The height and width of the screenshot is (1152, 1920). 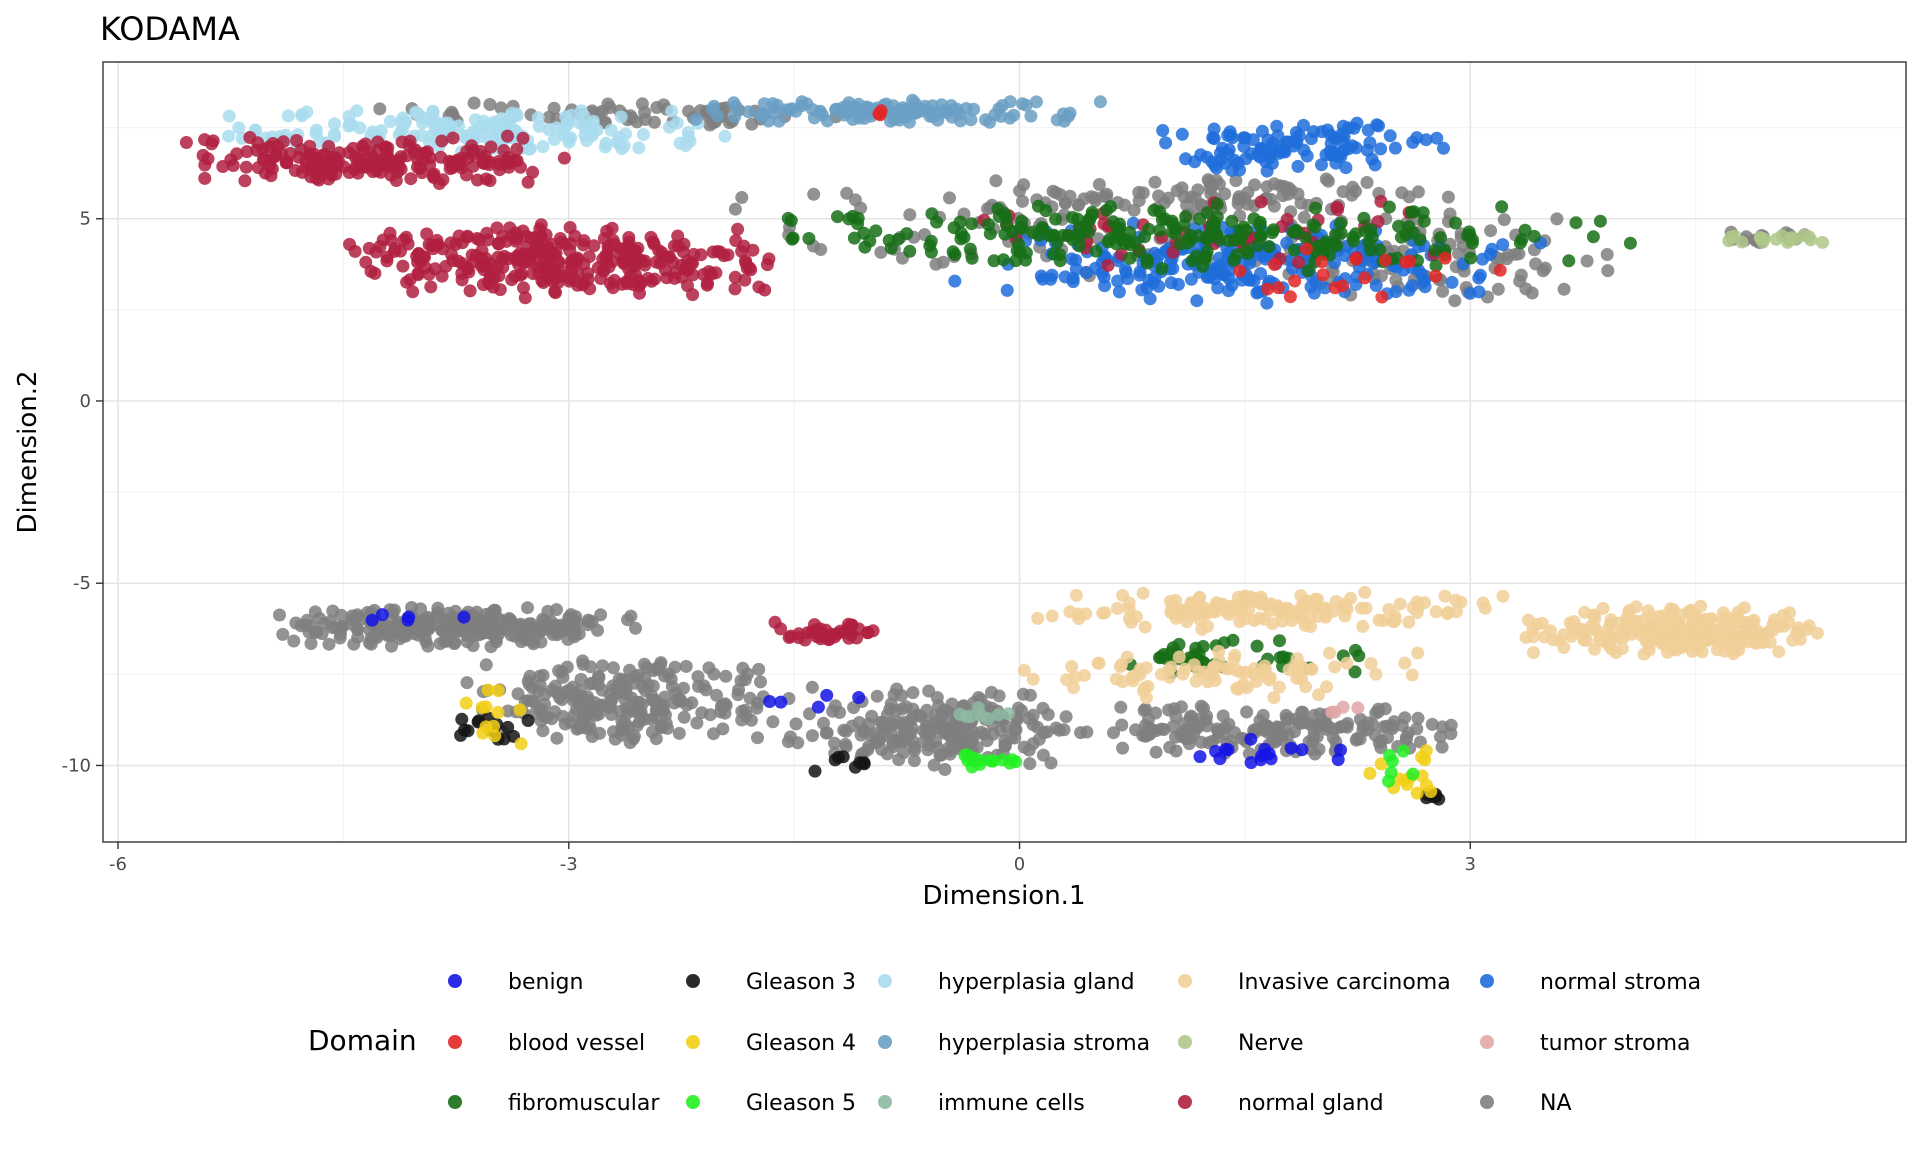 What do you see at coordinates (801, 982) in the screenshot?
I see `legend-label: Gleason 3` at bounding box center [801, 982].